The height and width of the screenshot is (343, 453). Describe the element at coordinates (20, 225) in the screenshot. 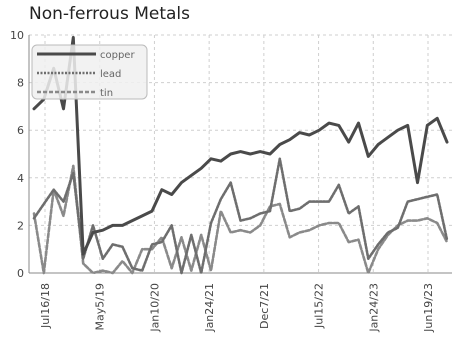

I see `y-tick-label: 2` at that location.